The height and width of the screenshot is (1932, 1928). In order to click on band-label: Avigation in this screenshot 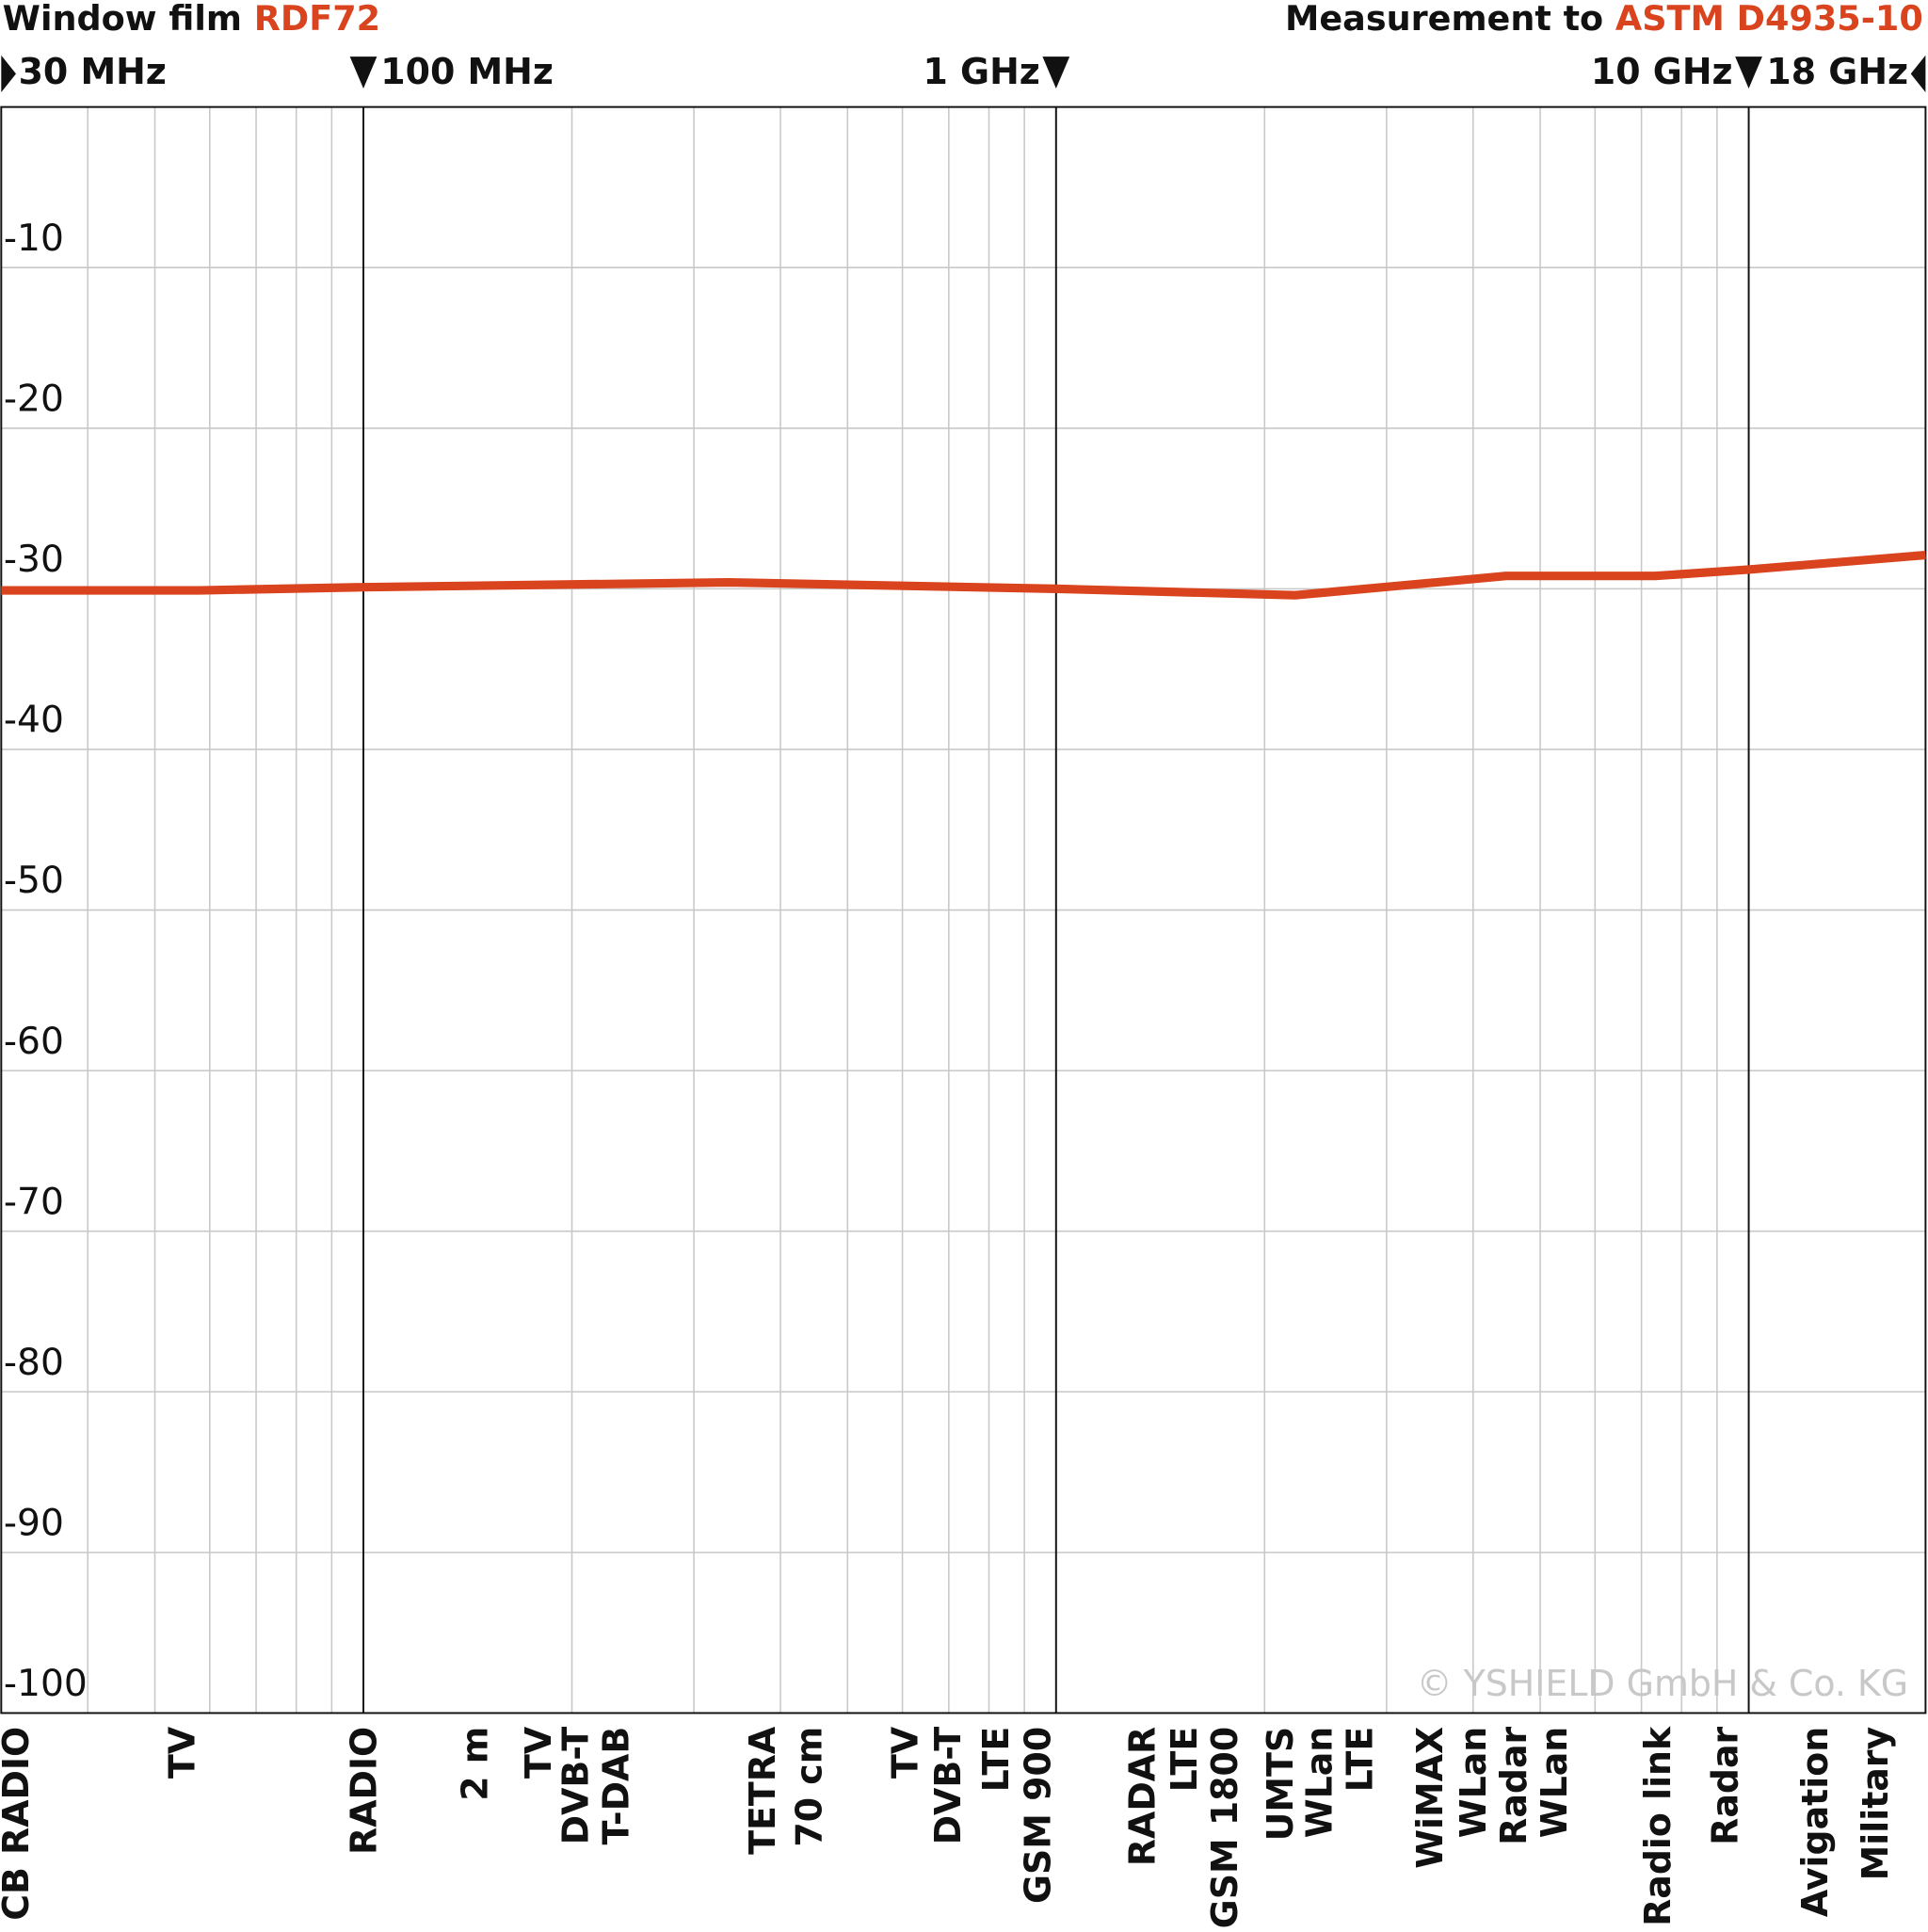, I will do `click(1815, 1822)`.